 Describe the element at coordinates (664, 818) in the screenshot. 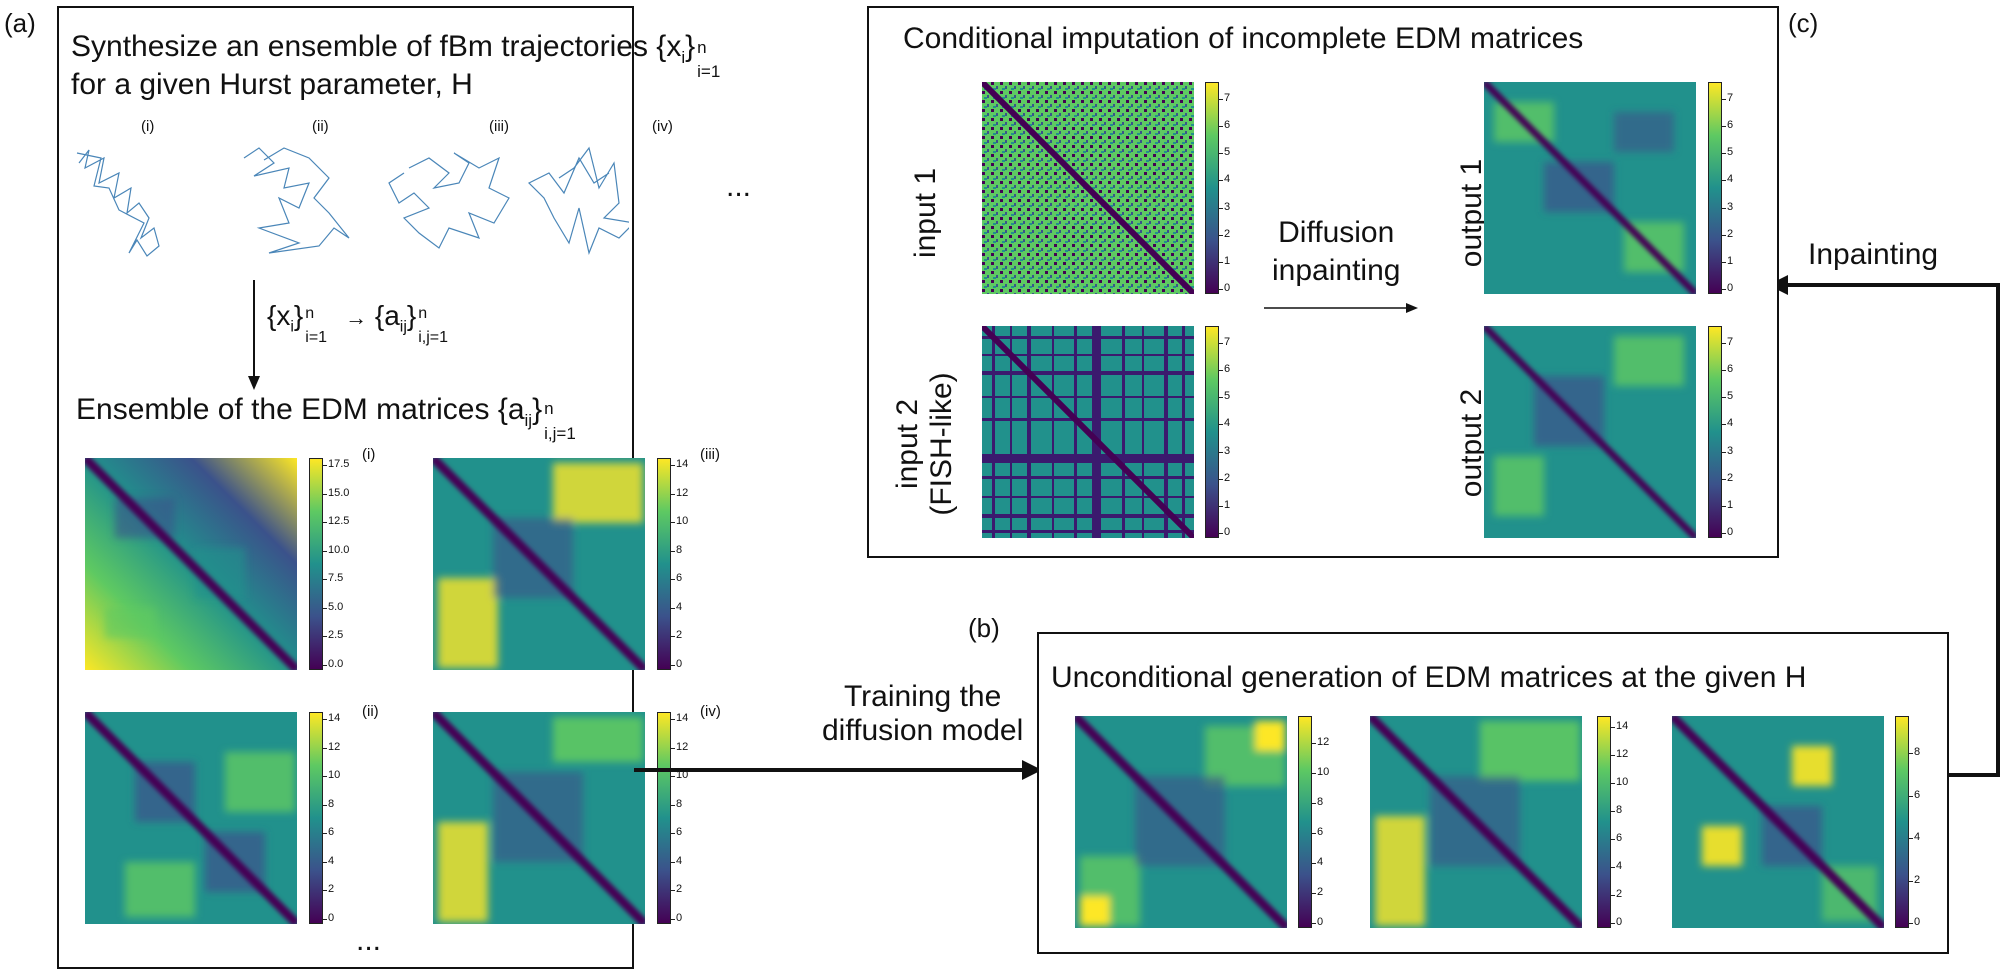

I see `colorbar-a-iv` at that location.